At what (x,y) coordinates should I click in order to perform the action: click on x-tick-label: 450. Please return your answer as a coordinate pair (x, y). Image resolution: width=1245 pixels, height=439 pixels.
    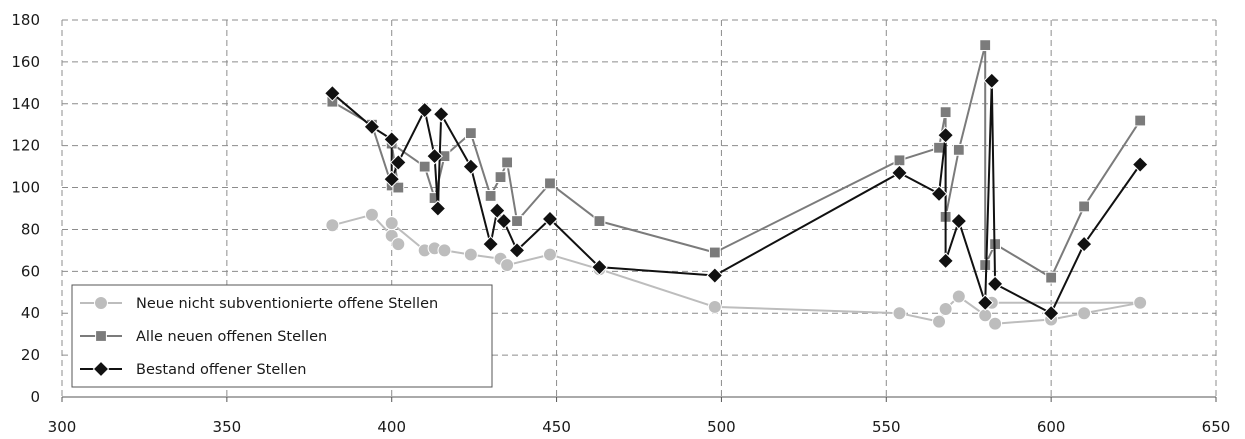
    Looking at the image, I should click on (556, 427).